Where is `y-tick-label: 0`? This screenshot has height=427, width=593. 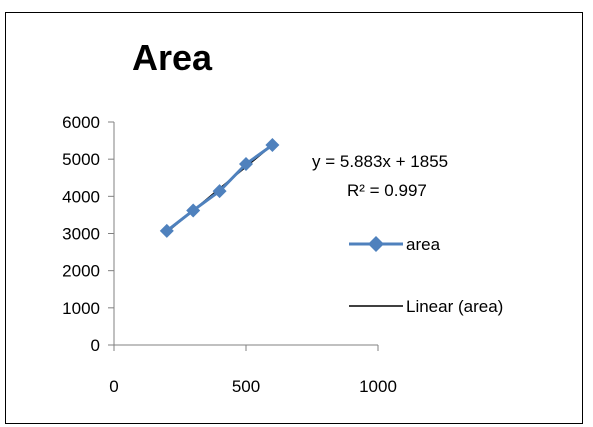
y-tick-label: 0 is located at coordinates (95, 345).